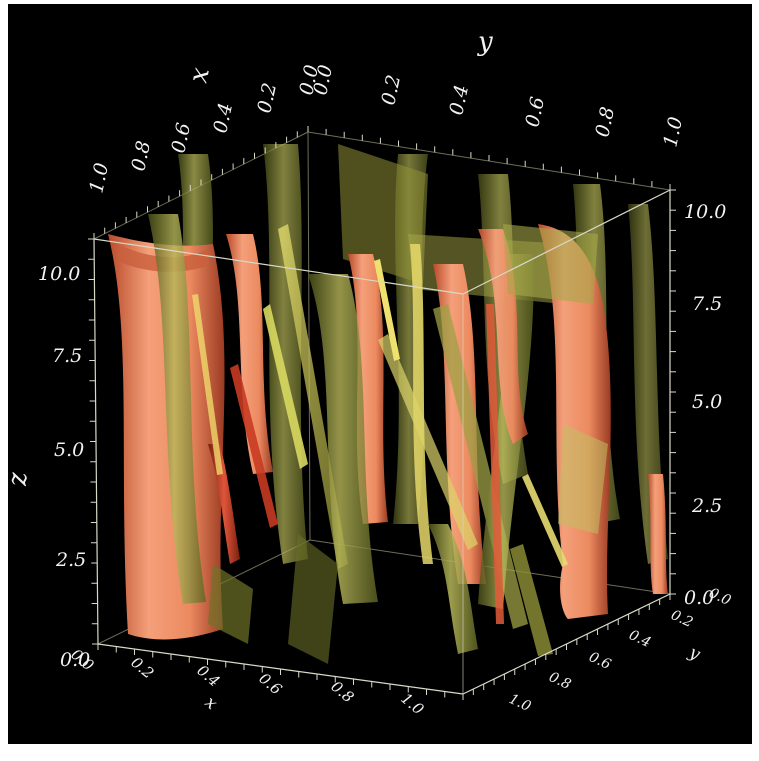 This screenshot has width=759, height=761. I want to click on z-axis-left: 0.0 2.5 5.0 7.5 10.0 z, so click(49, 467).